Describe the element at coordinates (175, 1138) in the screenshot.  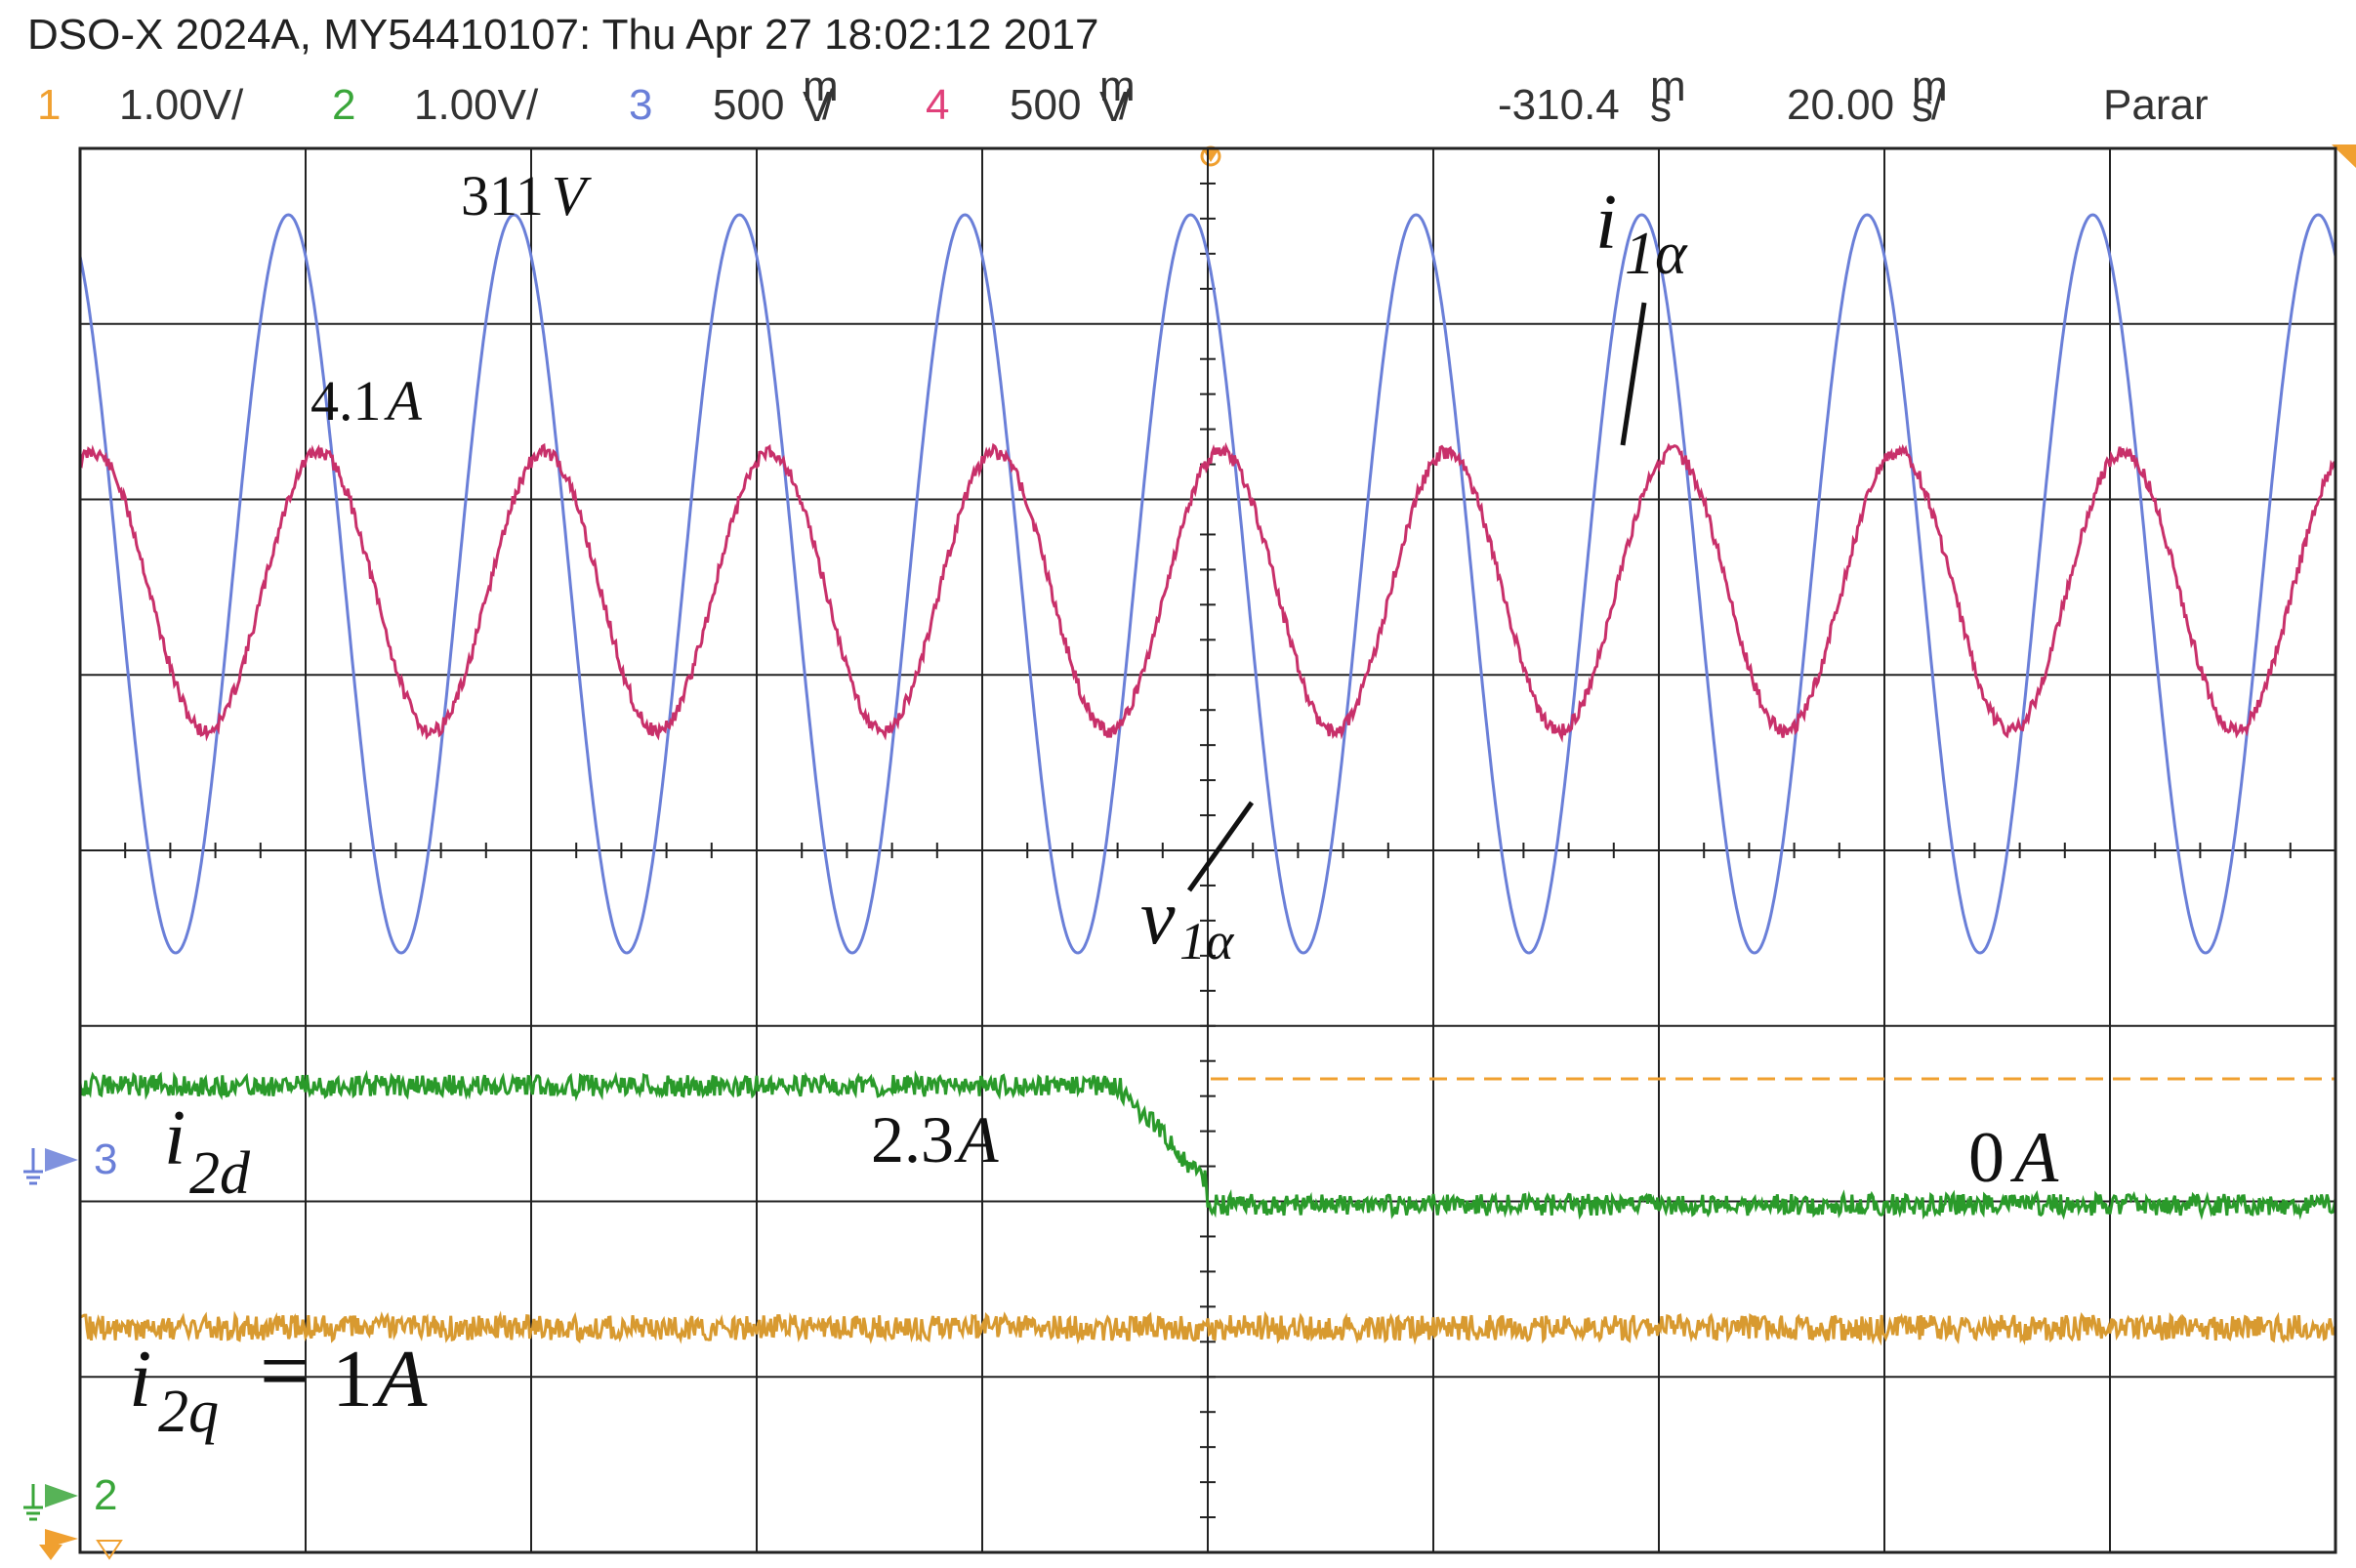
I see `i2d-main: i` at that location.